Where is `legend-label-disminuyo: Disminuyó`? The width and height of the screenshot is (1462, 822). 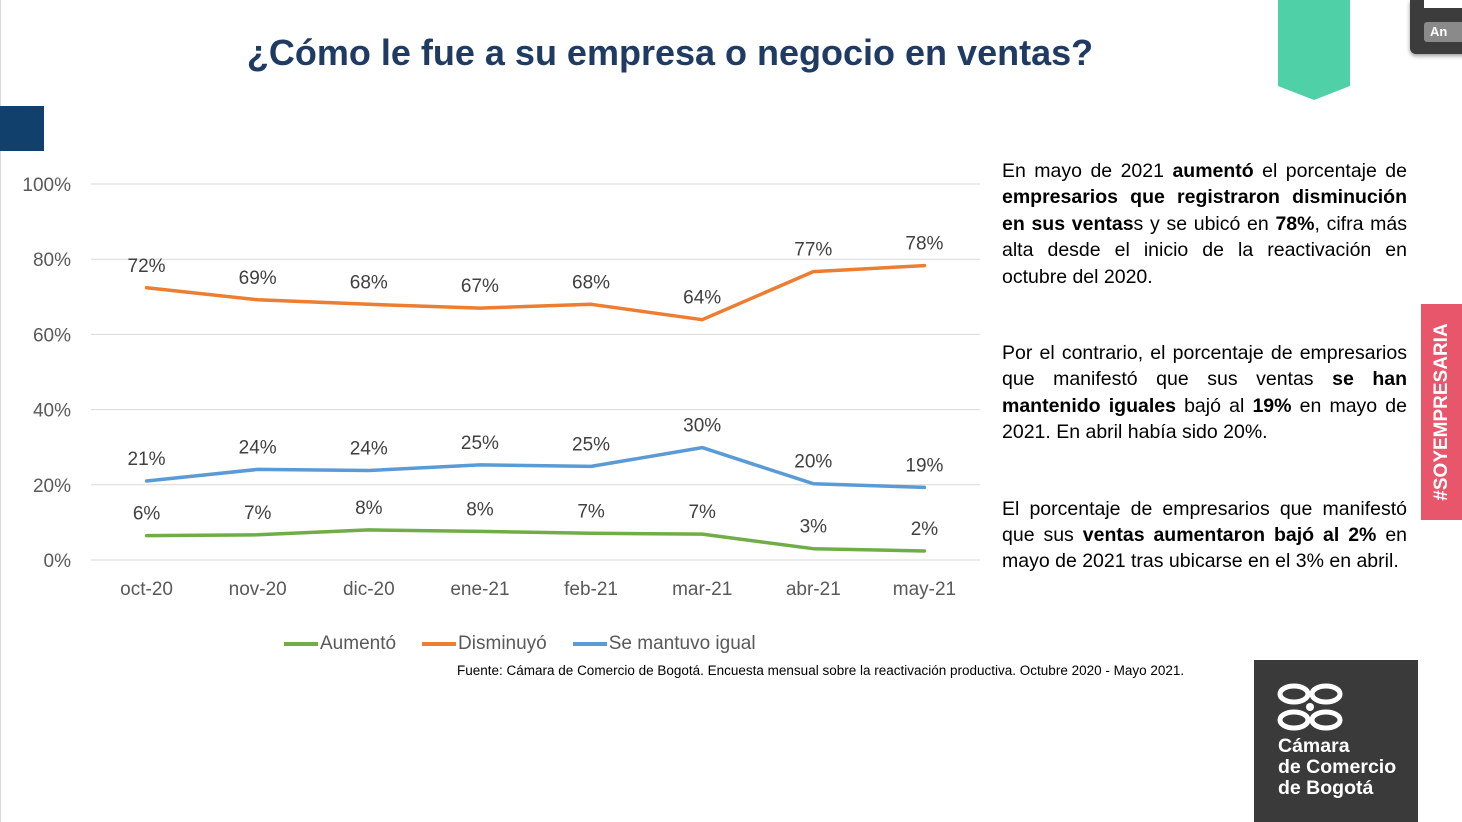 legend-label-disminuyo: Disminuyó is located at coordinates (502, 643).